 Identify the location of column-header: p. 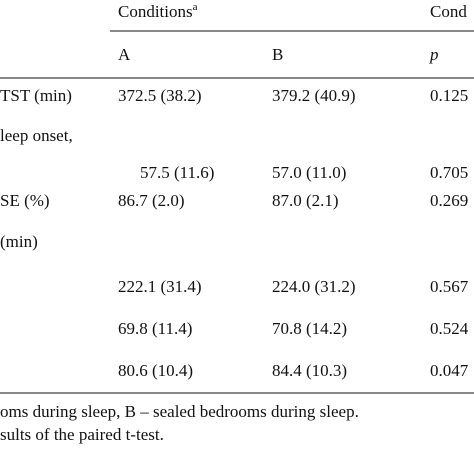
(434, 54).